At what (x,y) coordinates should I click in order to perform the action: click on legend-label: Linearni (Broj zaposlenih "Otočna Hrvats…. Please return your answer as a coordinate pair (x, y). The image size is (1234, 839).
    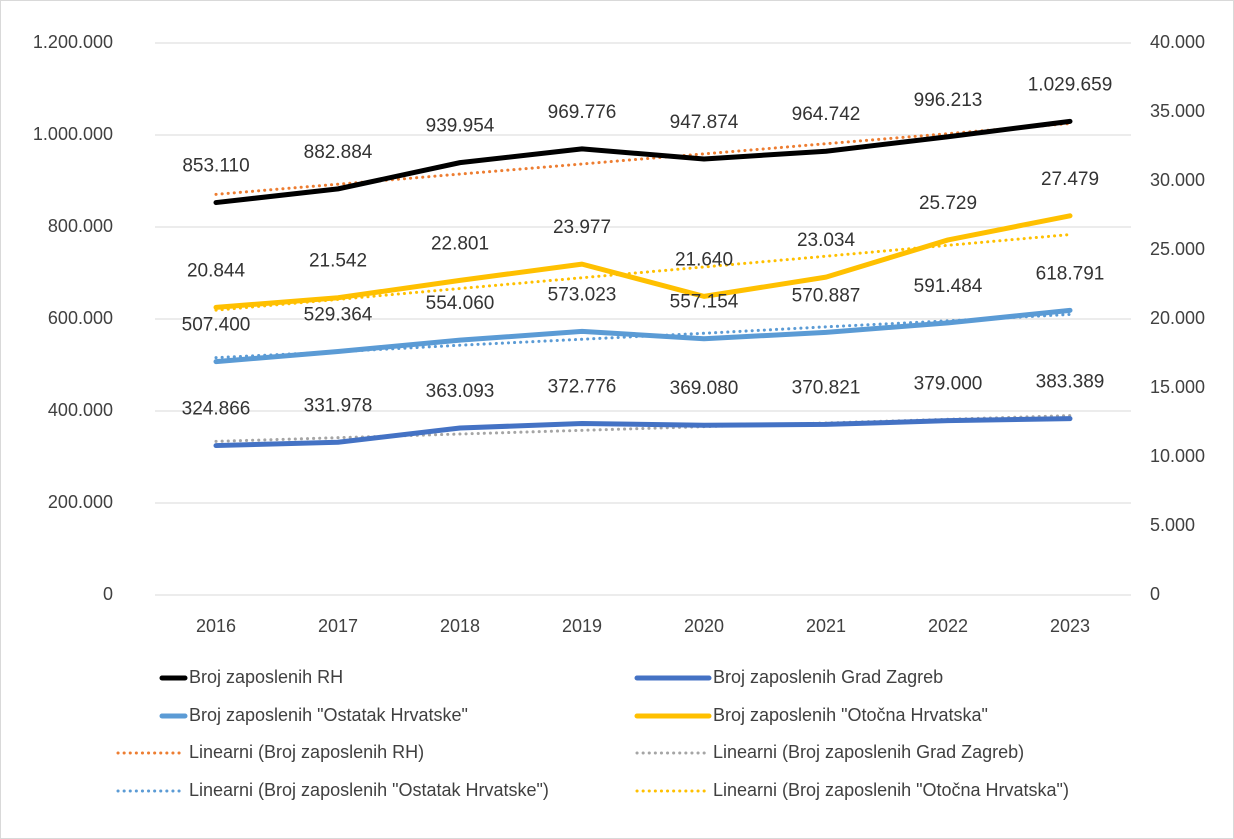
    Looking at the image, I should click on (891, 790).